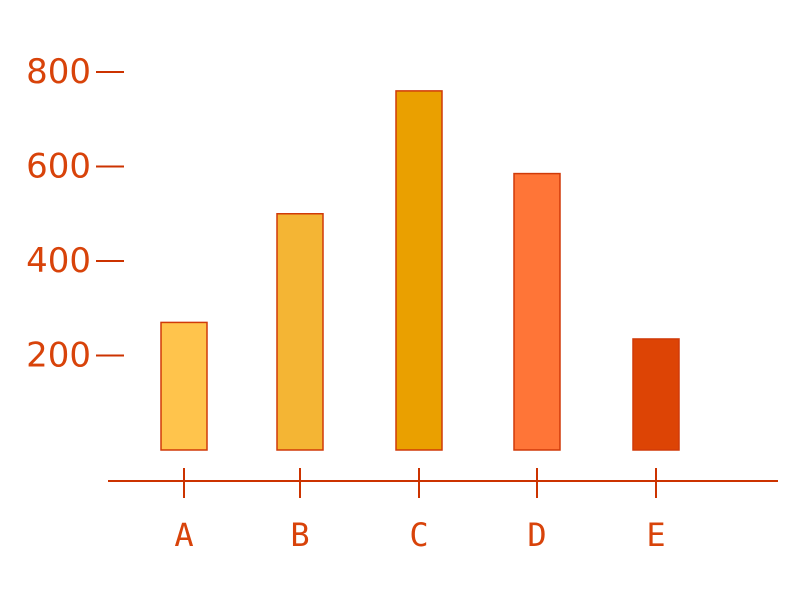 The width and height of the screenshot is (800, 600). Describe the element at coordinates (300, 332) in the screenshot. I see `bar-b` at that location.